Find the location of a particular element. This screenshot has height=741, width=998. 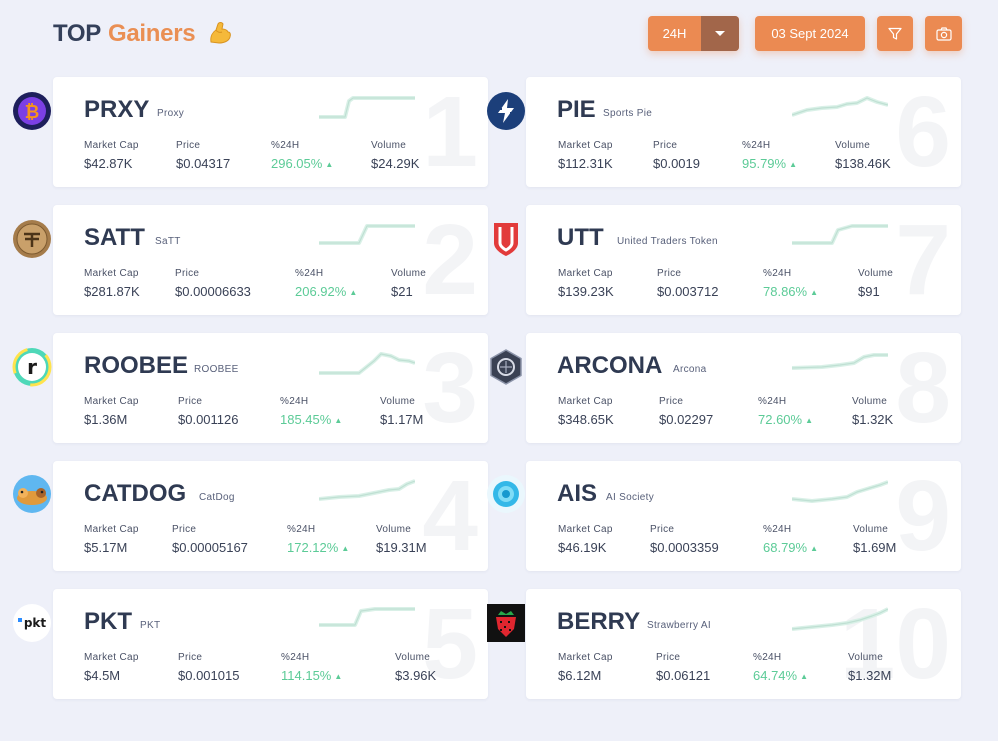

change-stat: %24H 72.60% ▲ is located at coordinates (785, 380).